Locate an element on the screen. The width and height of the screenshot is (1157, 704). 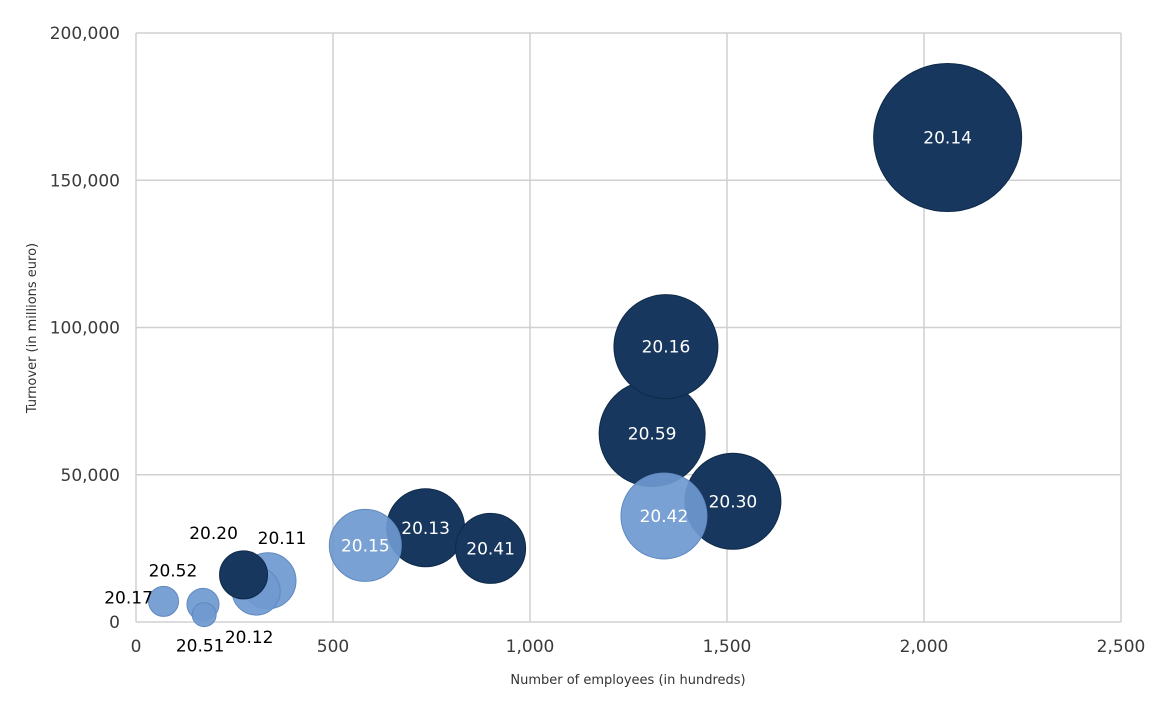
bubble-label-20-15: 20.15 is located at coordinates (365, 546).